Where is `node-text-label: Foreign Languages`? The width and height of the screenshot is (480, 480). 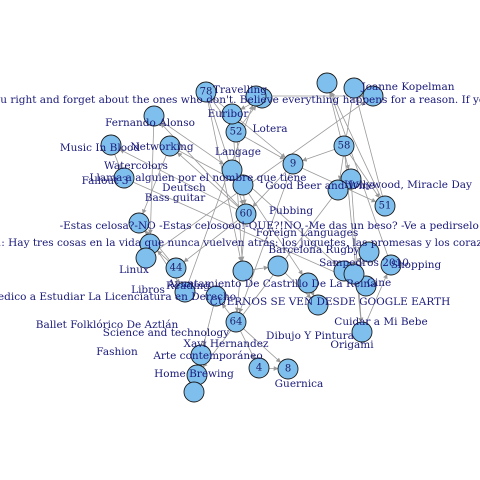
node-text-label: Foreign Languages is located at coordinates (307, 233).